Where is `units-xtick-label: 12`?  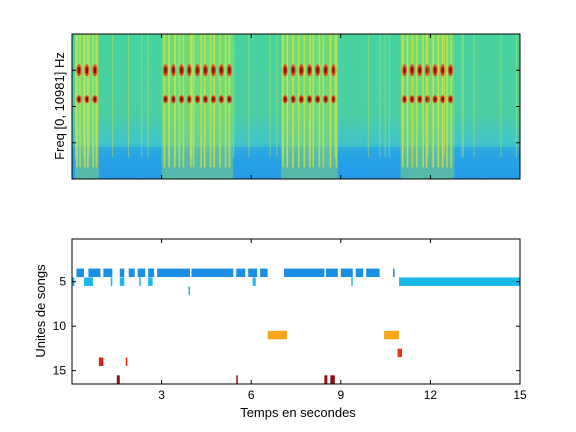
units-xtick-label: 12 is located at coordinates (431, 395).